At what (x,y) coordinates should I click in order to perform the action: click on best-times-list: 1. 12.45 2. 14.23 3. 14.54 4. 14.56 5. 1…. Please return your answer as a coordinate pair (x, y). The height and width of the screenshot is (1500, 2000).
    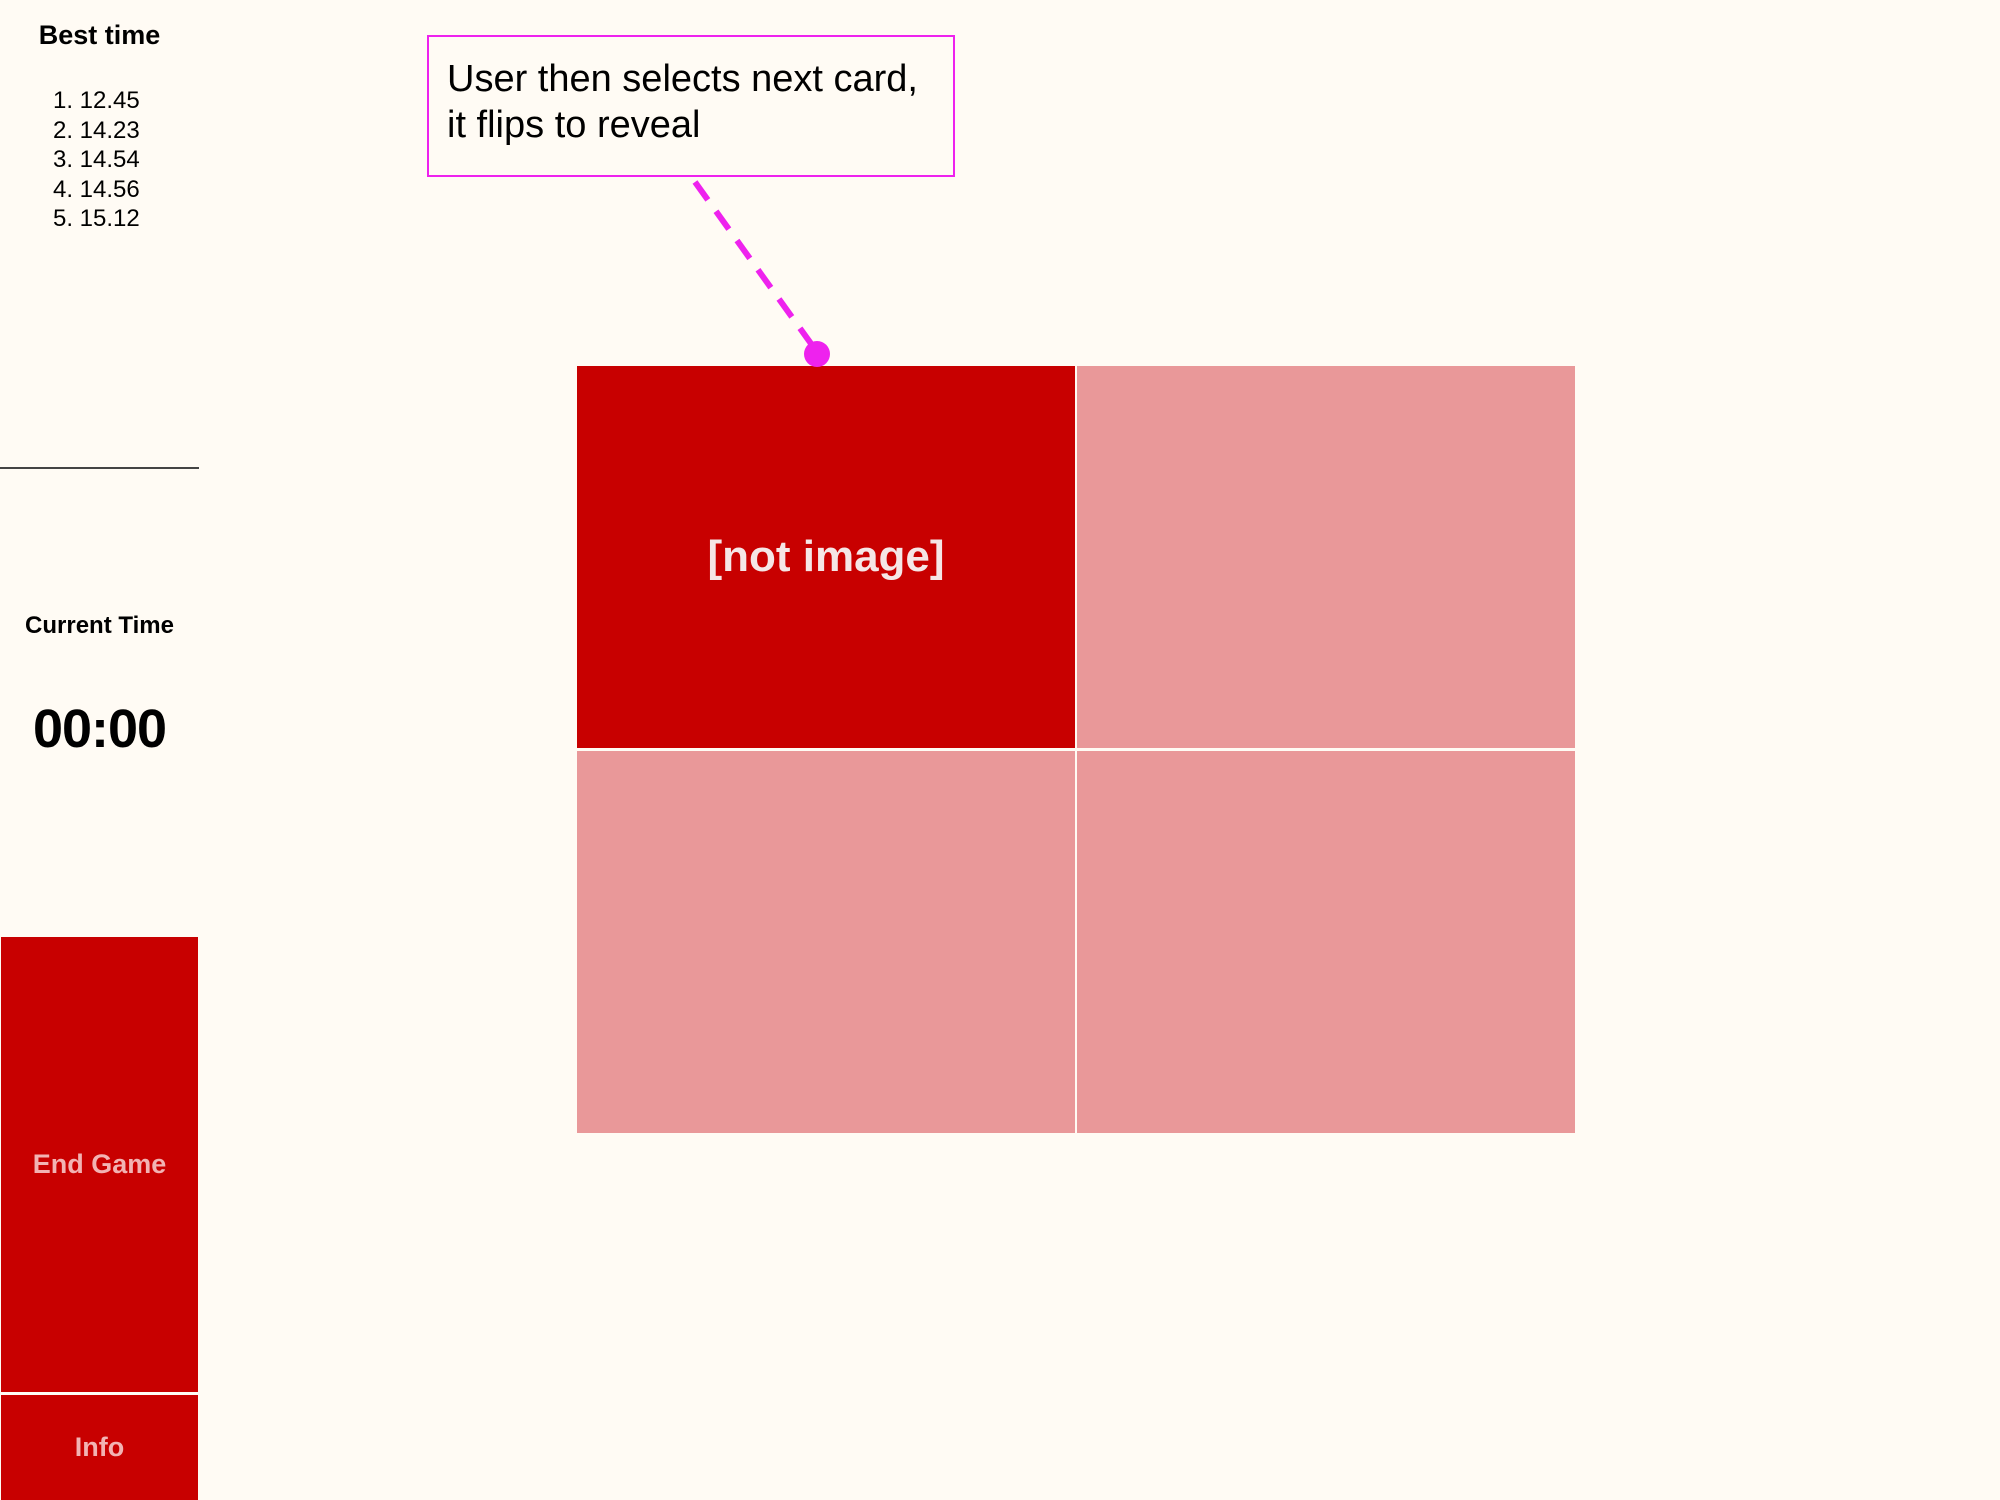
    Looking at the image, I should click on (96, 160).